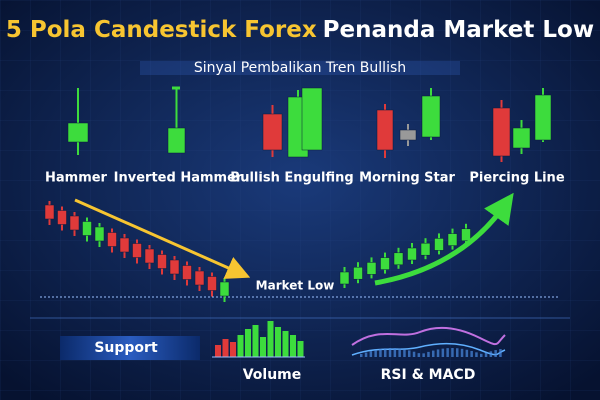 This screenshot has height=400, width=600. I want to click on support-button, so click(130, 348).